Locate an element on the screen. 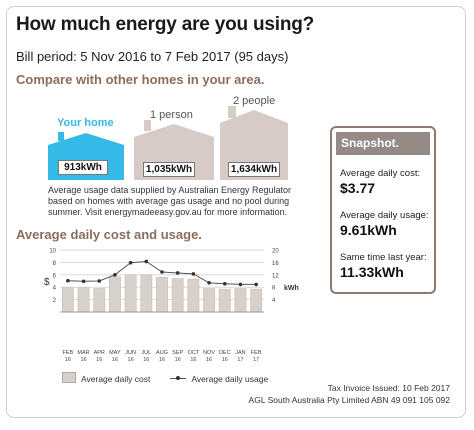  house-value-your-home: 913kWh is located at coordinates (83, 167).